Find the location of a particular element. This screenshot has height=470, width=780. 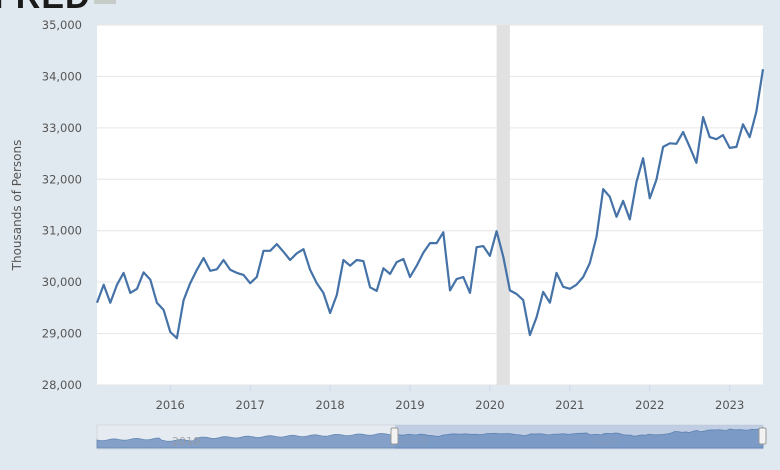

fred-logo: FRED is located at coordinates (45, 8).